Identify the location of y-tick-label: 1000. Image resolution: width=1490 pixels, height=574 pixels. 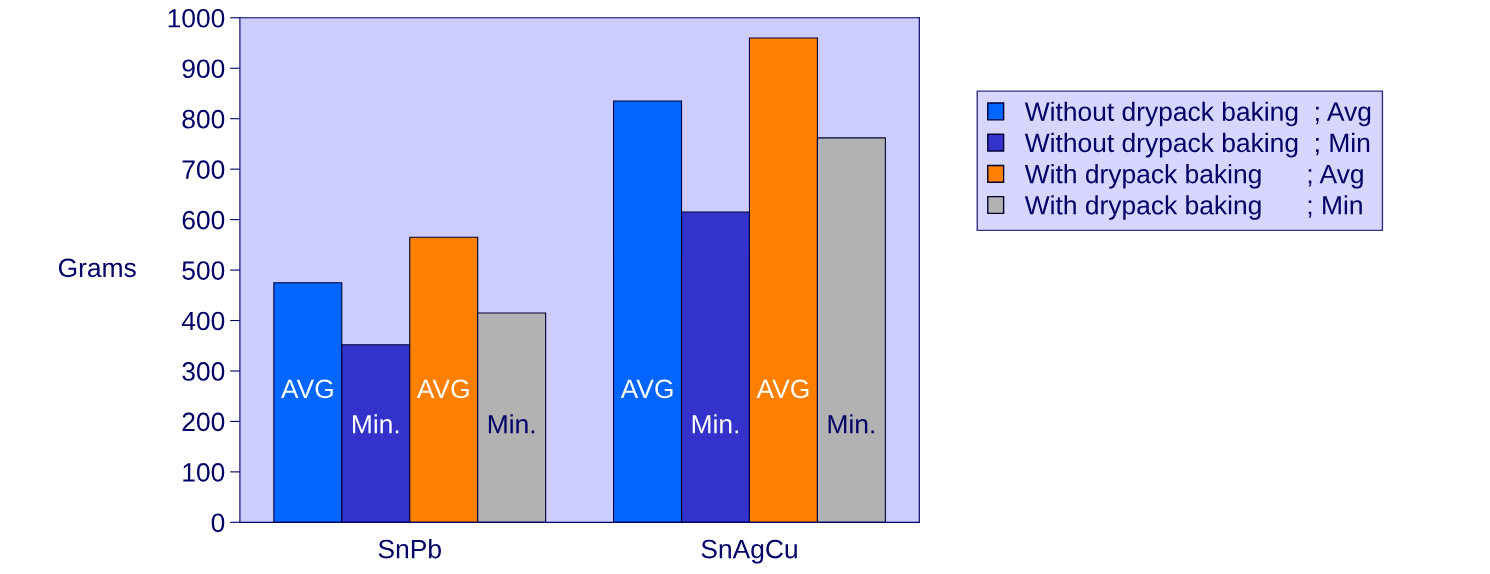
(196, 18).